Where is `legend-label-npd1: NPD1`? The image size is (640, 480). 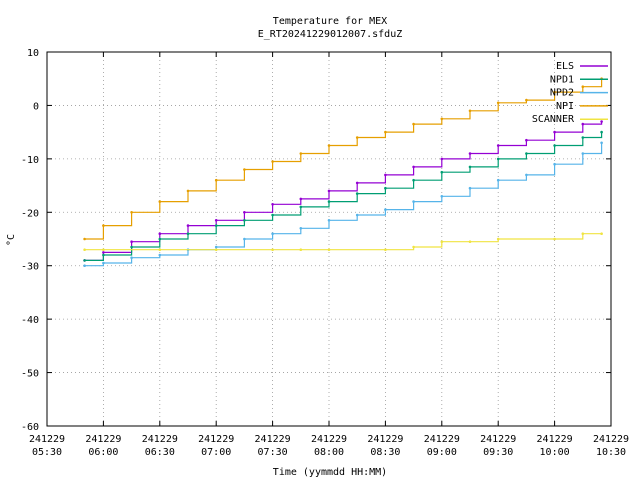
legend-label-npd1: NPD1 is located at coordinates (562, 79).